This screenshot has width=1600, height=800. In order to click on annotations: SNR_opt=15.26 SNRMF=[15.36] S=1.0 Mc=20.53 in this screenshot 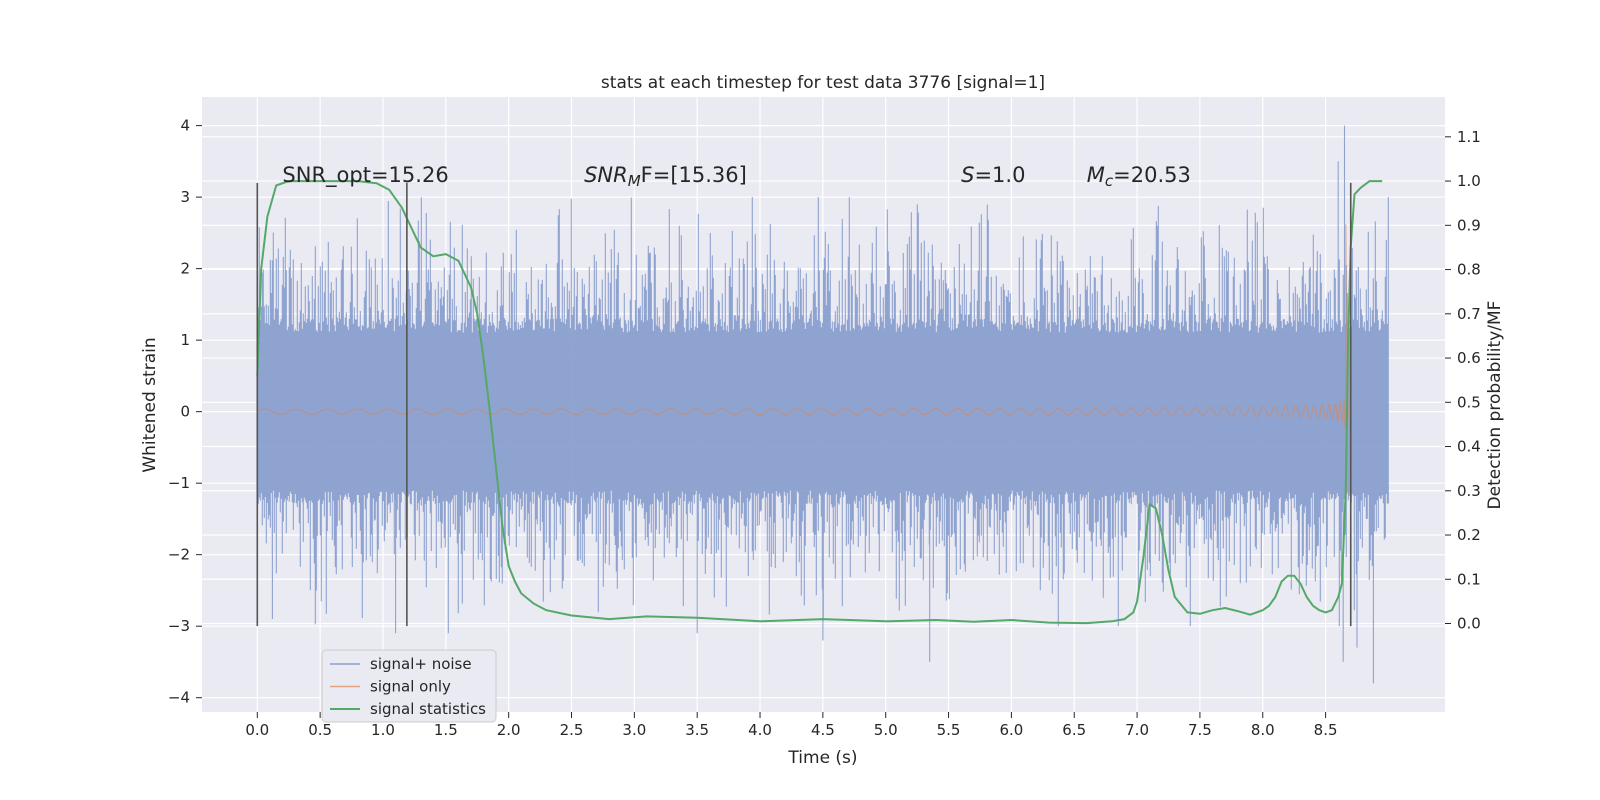, I will do `click(736, 176)`.